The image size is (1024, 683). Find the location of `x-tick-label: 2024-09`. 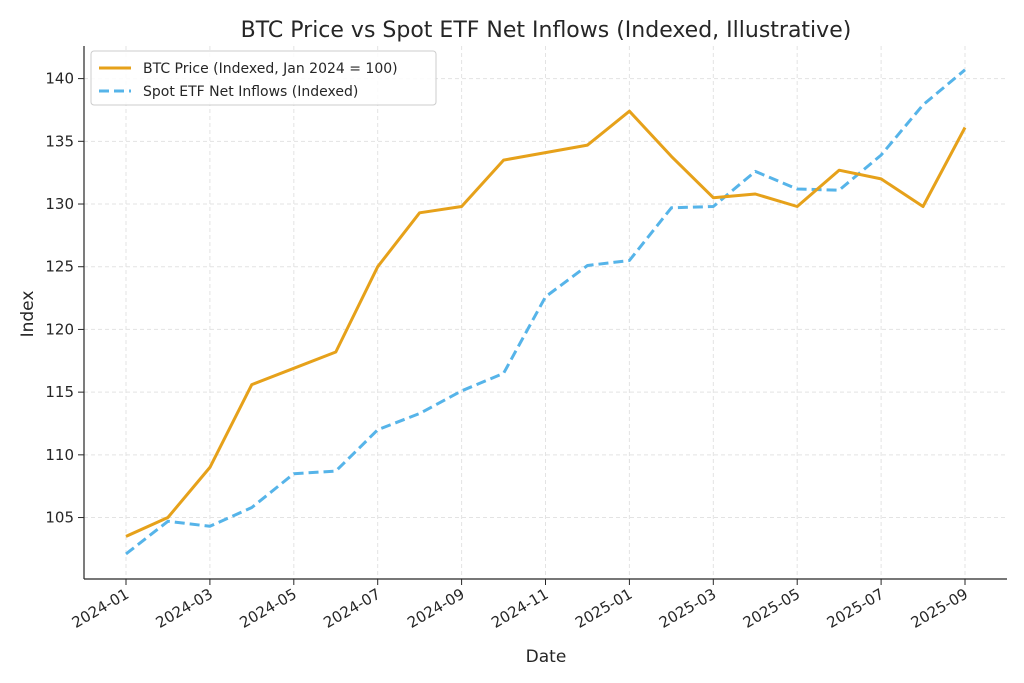

x-tick-label: 2024-09 is located at coordinates (435, 608).